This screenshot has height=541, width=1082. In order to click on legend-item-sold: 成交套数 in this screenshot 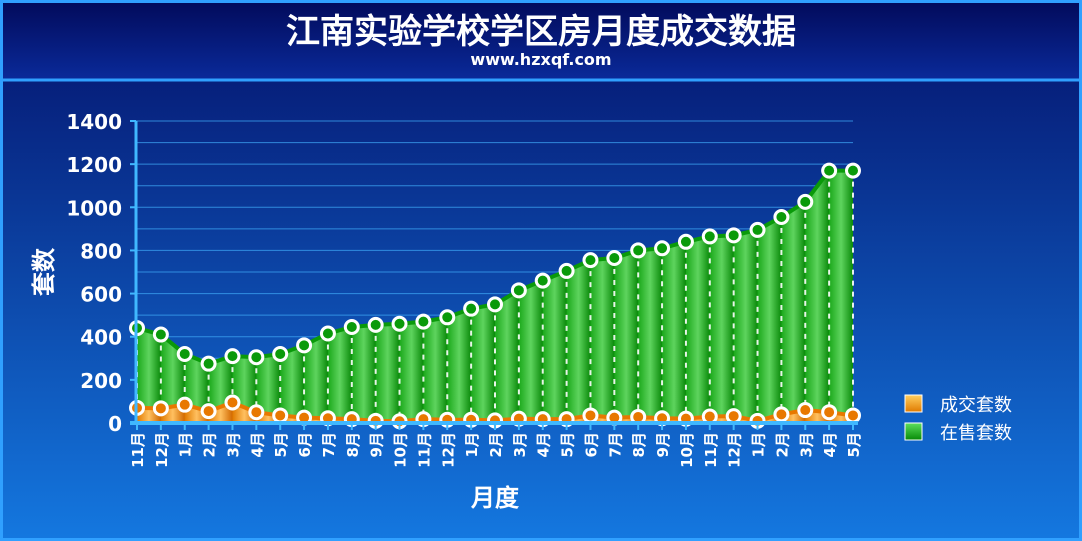, I will do `click(958, 405)`.